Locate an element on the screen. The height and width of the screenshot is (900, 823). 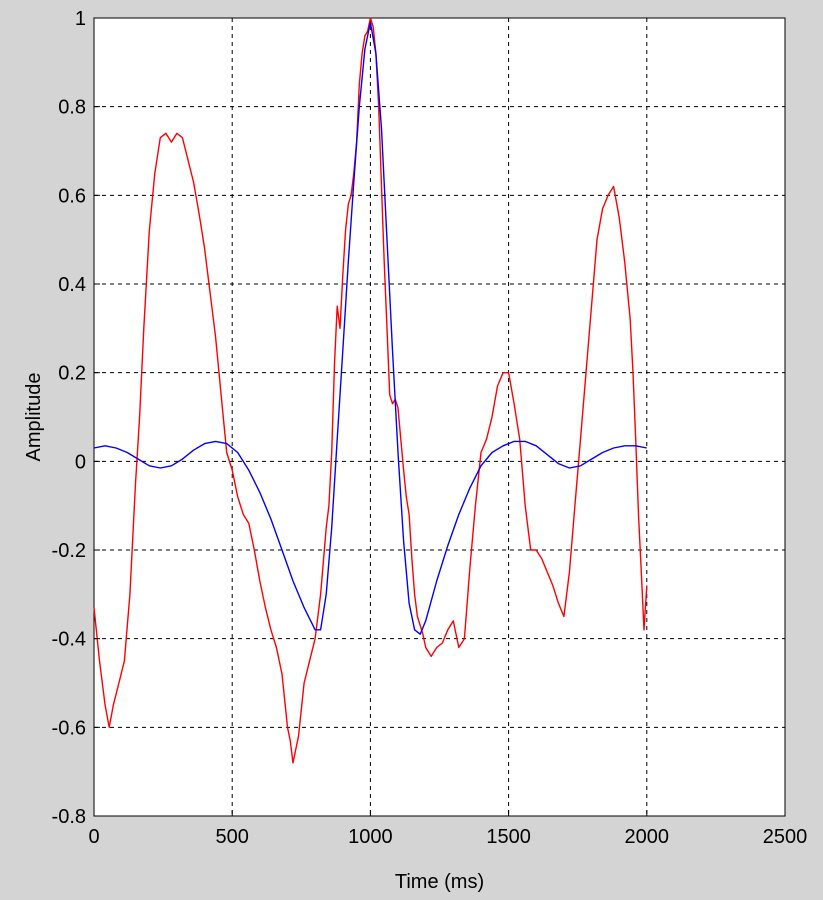
y-axis-ticks: -0.8 -0.6 -0.4 -0.2 0 0.2 0.4 0.6 0.8 1 is located at coordinates (76, 418).